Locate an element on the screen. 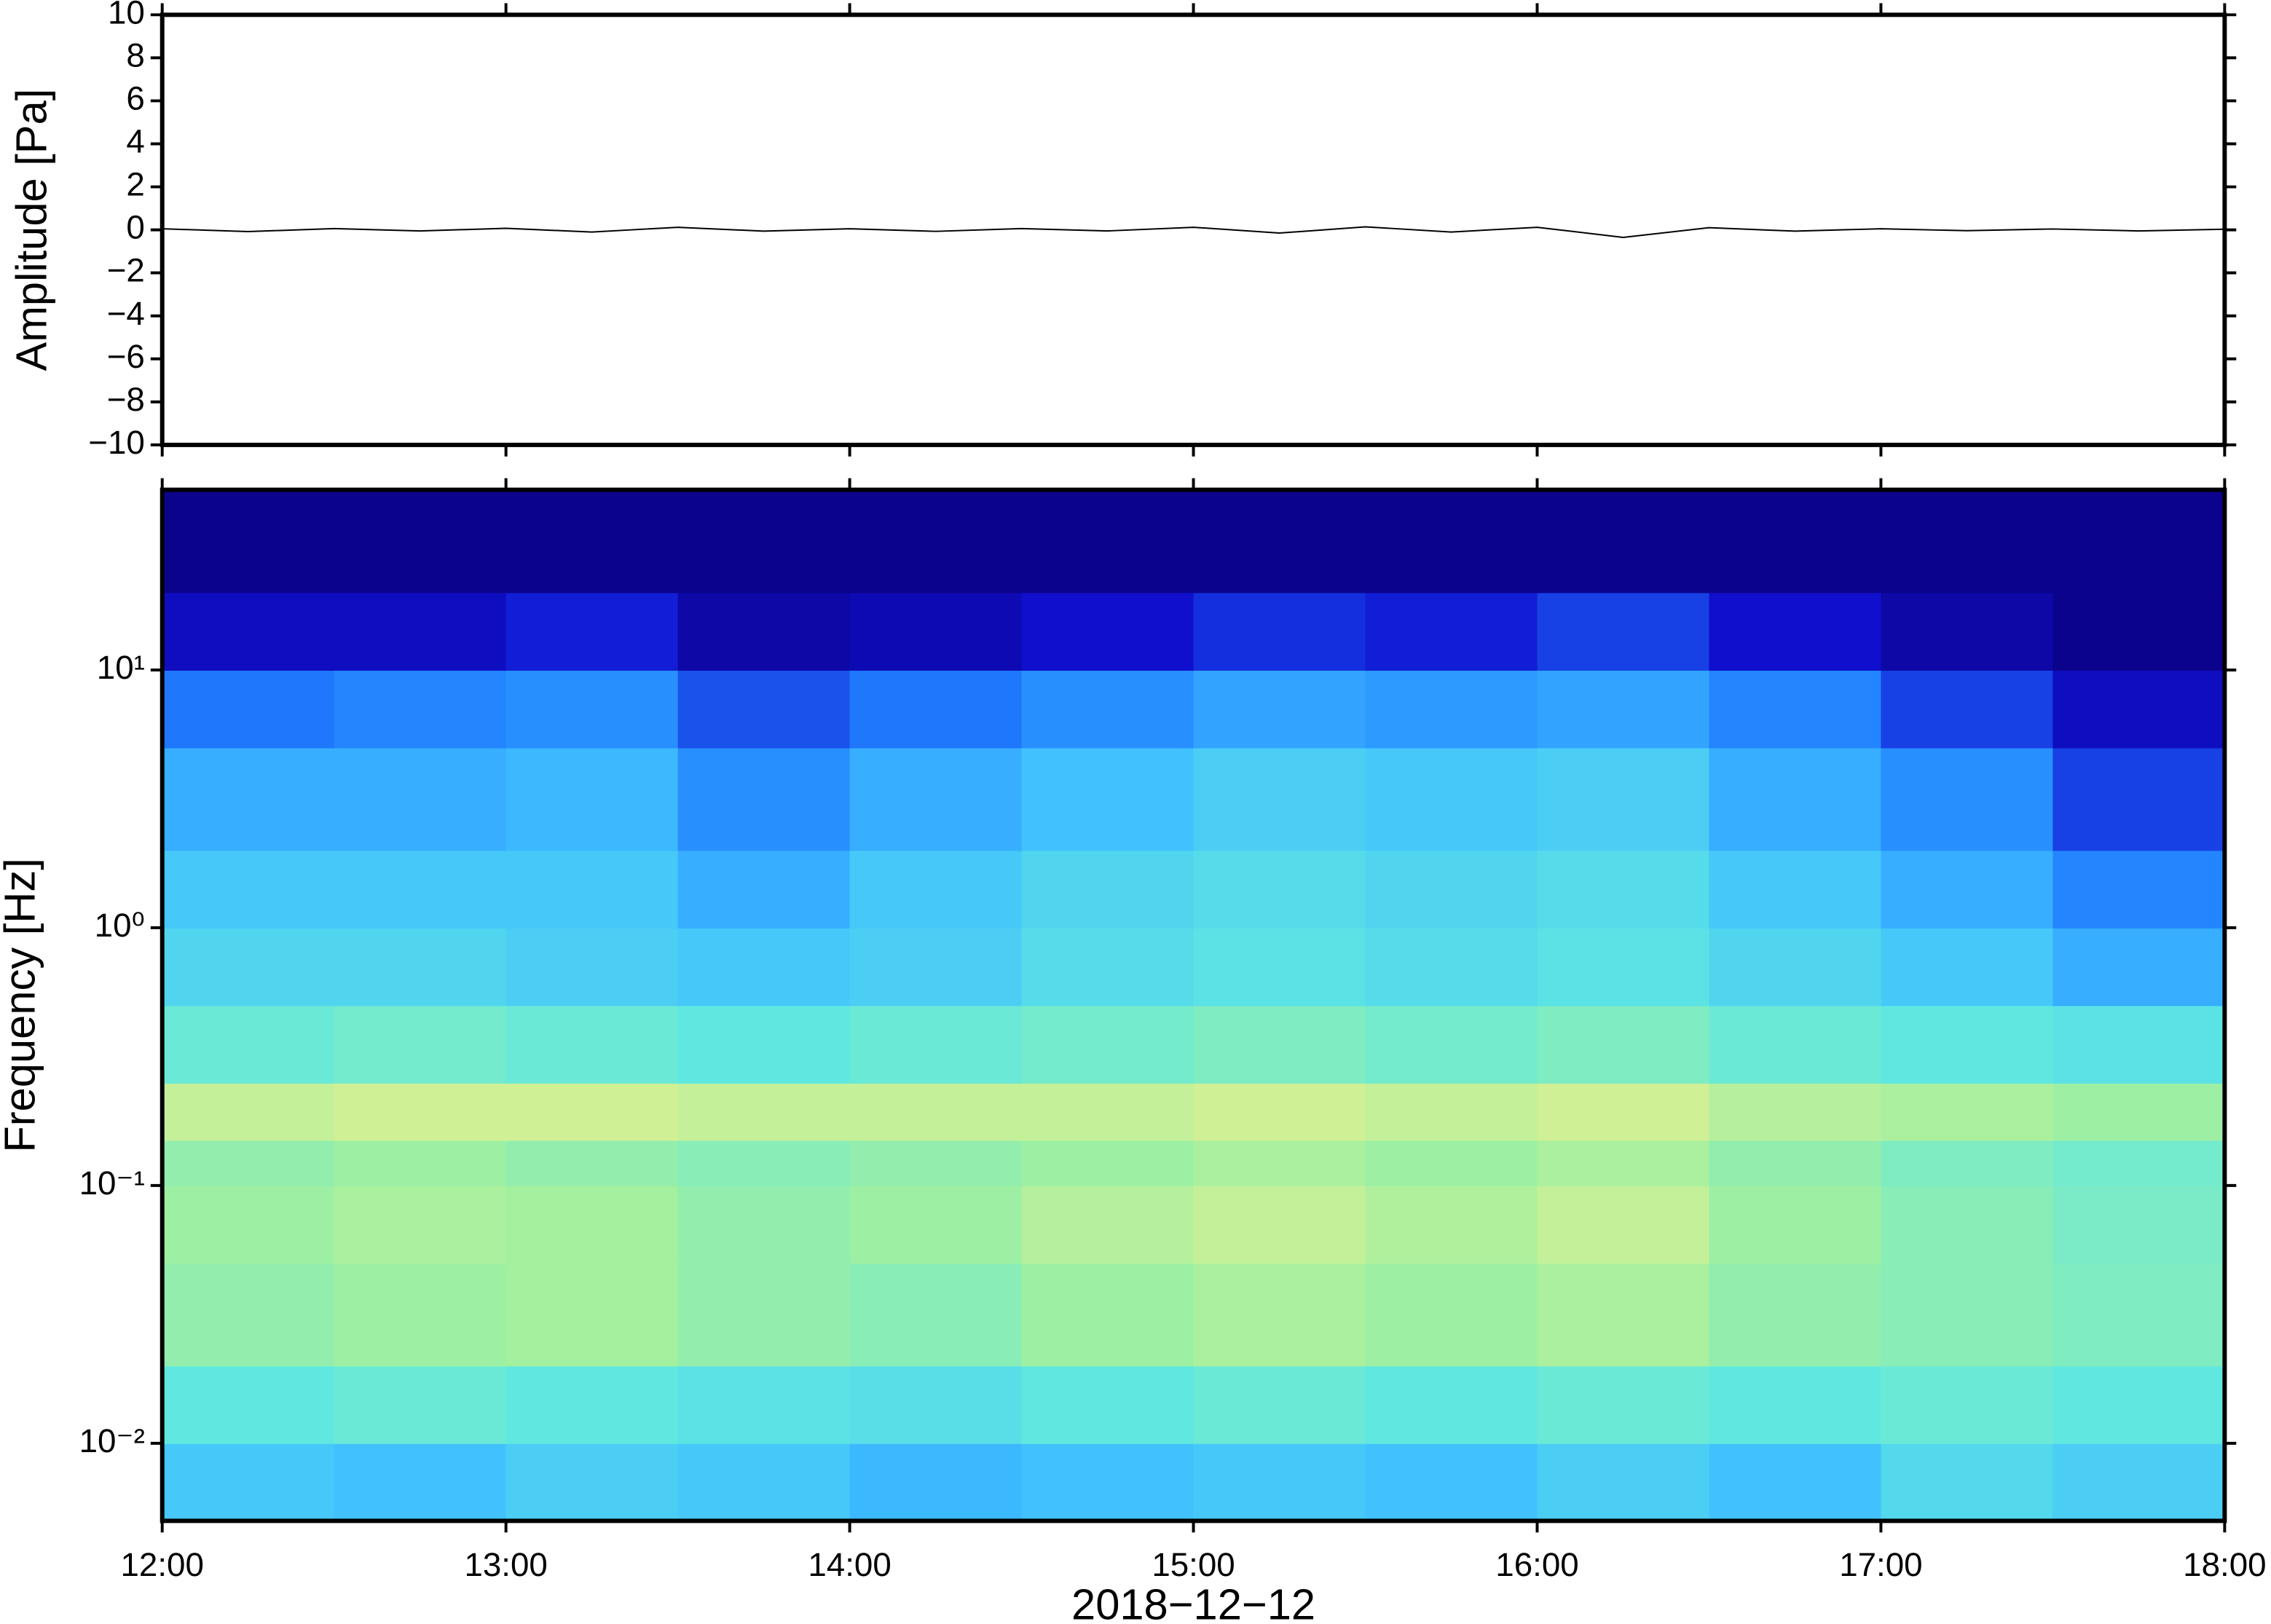 This screenshot has width=2271, height=1624. x-tick-label: 12:00 is located at coordinates (162, 1564).